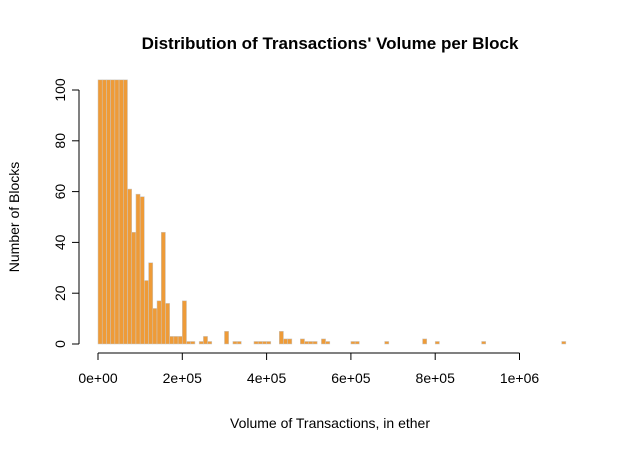 The width and height of the screenshot is (622, 452). I want to click on y-tick-label: 100, so click(60, 90).